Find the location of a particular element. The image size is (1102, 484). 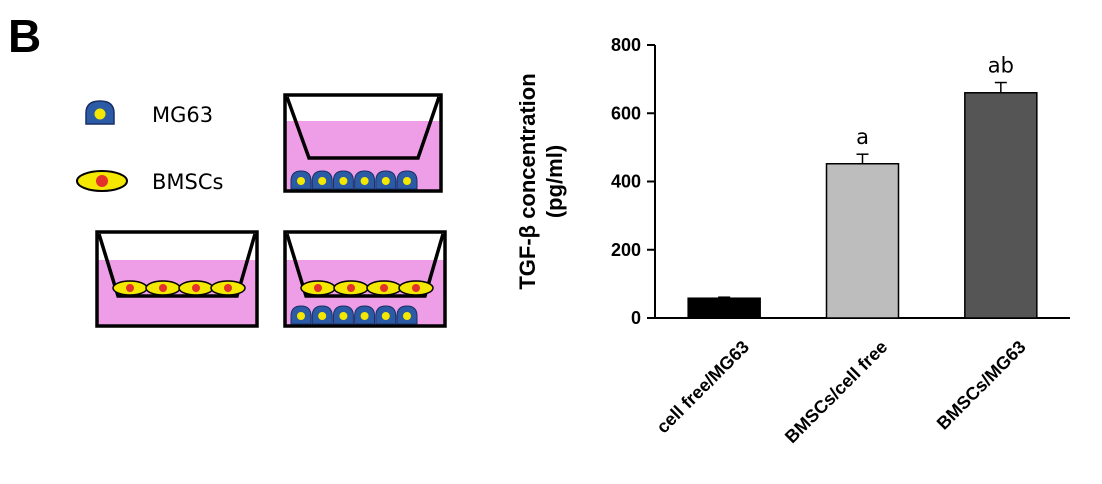

y-tick-label: 800 is located at coordinates (626, 45).